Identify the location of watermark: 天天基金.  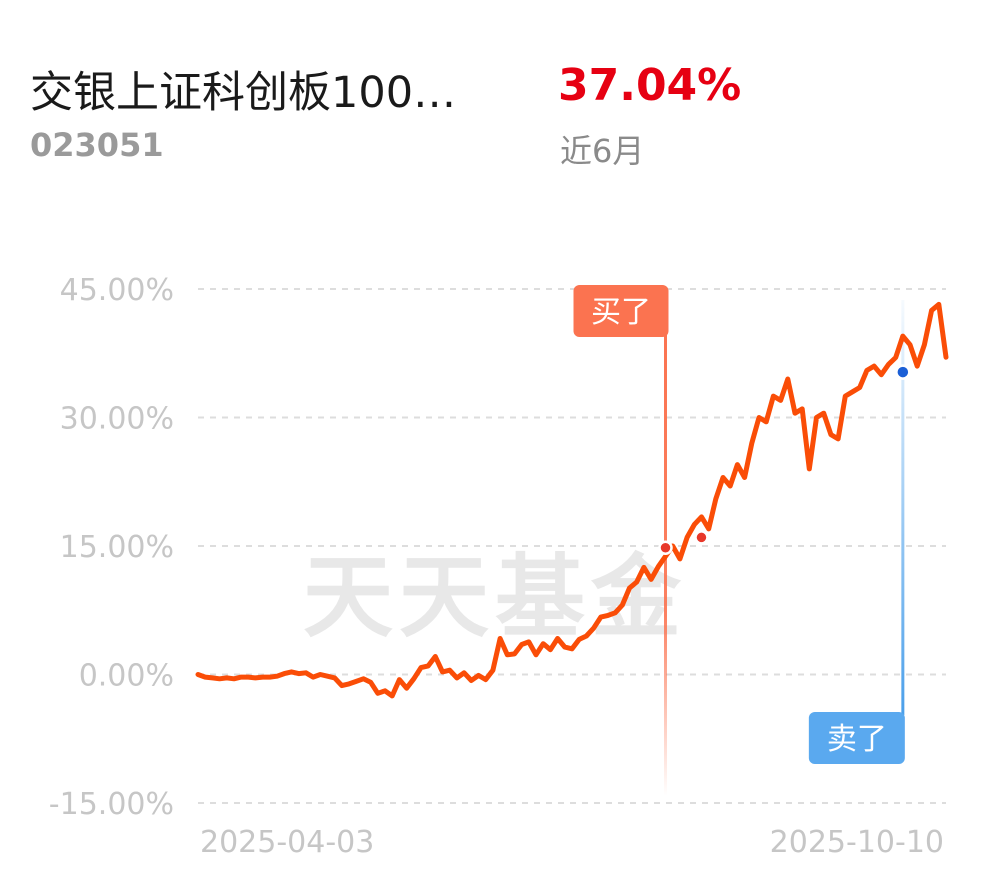
(495, 597).